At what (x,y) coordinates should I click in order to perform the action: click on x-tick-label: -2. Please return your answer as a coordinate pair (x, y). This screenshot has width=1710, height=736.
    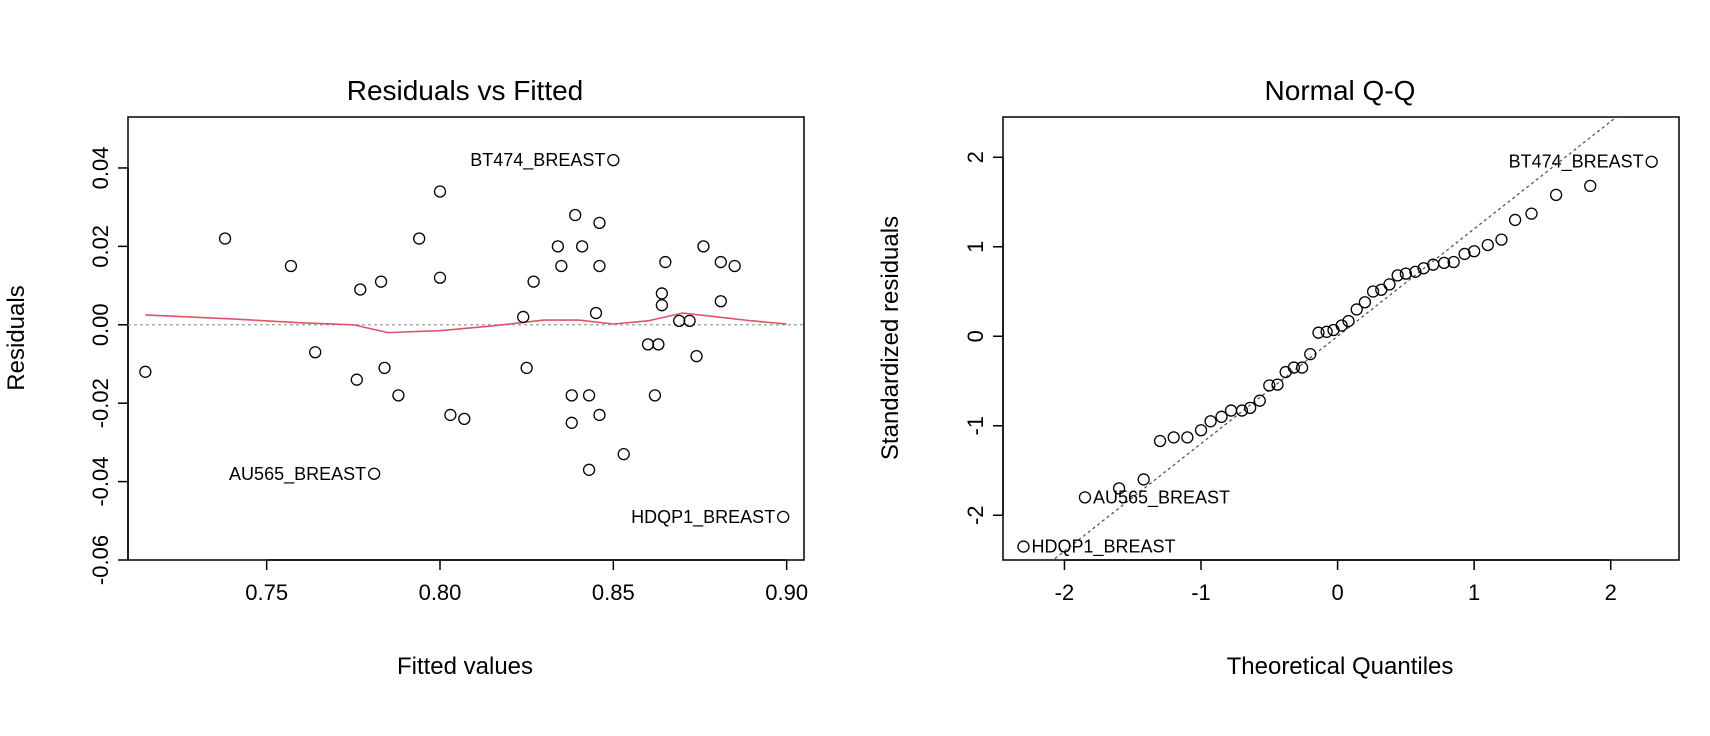
    Looking at the image, I should click on (1065, 592).